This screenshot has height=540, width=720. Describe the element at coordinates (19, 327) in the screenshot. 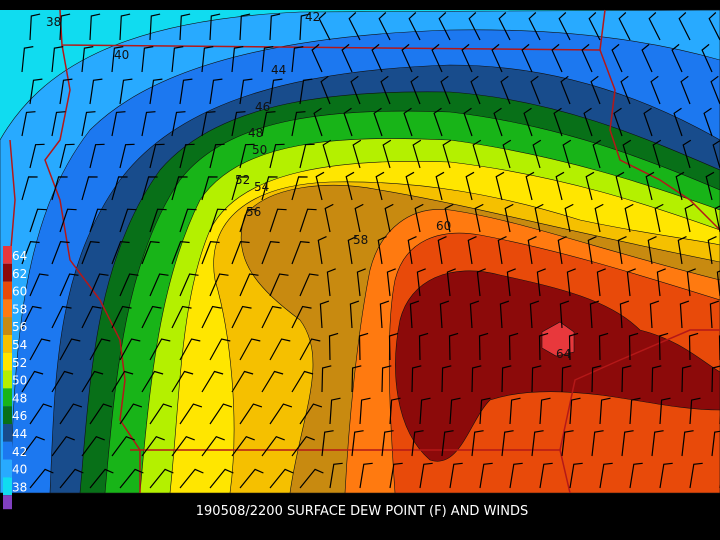

I see `legend-label: 56` at that location.